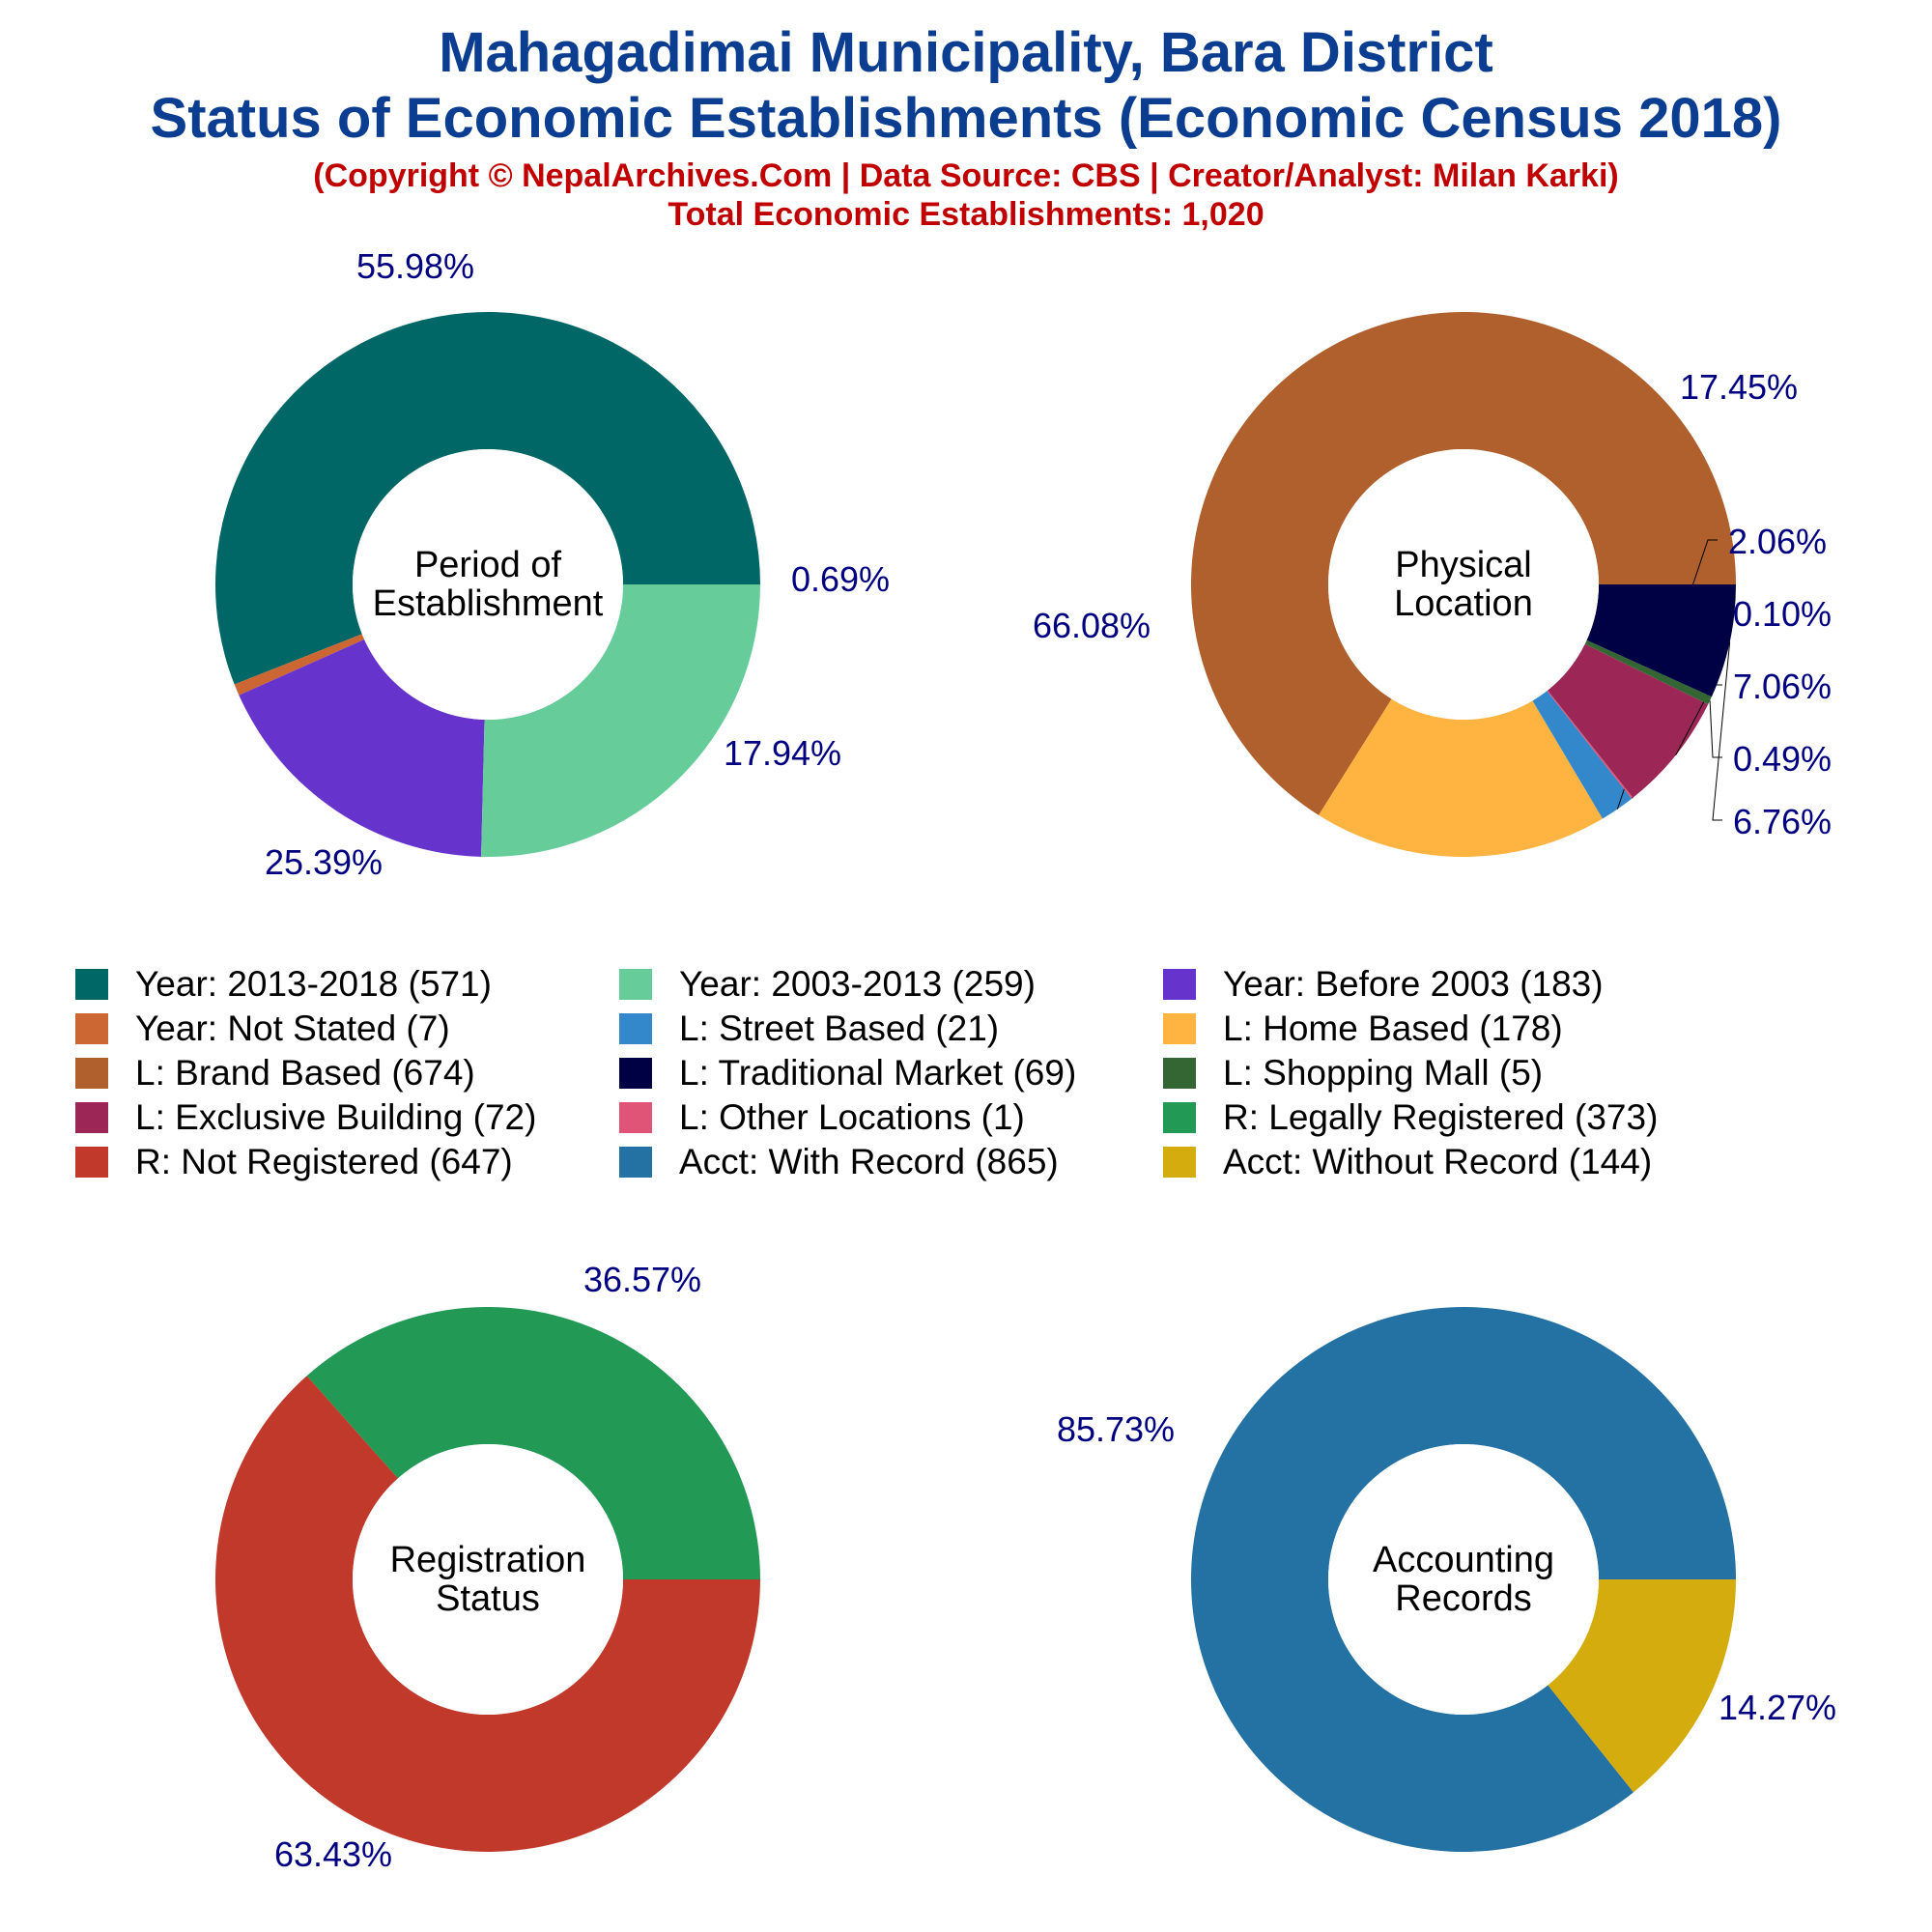 The image size is (1932, 1932). I want to click on data-label: 85.73%, so click(1116, 1429).